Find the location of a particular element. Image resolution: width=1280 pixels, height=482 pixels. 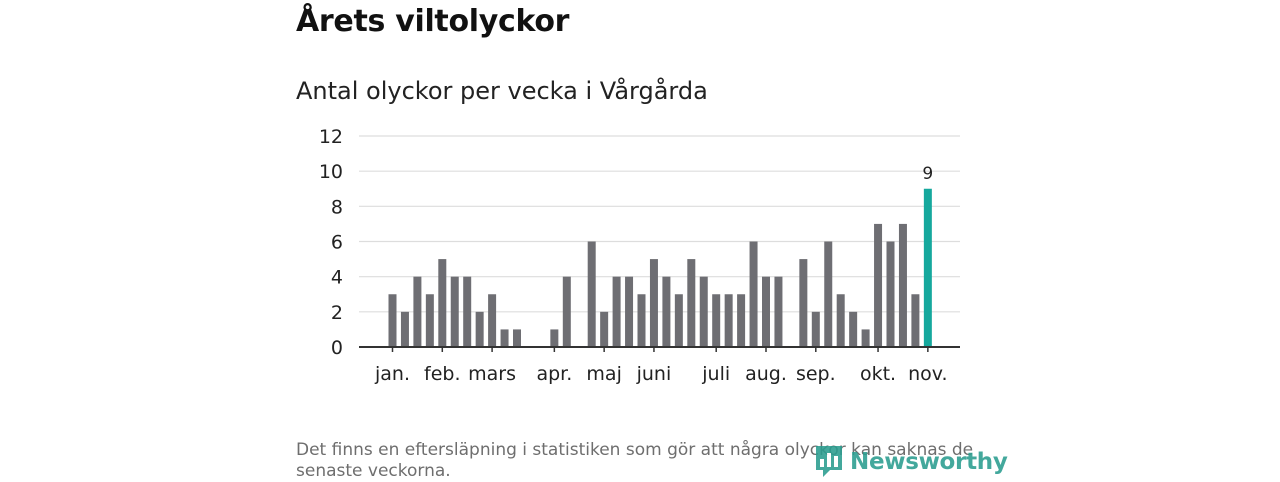

y-tick-label: 0 is located at coordinates (337, 348).